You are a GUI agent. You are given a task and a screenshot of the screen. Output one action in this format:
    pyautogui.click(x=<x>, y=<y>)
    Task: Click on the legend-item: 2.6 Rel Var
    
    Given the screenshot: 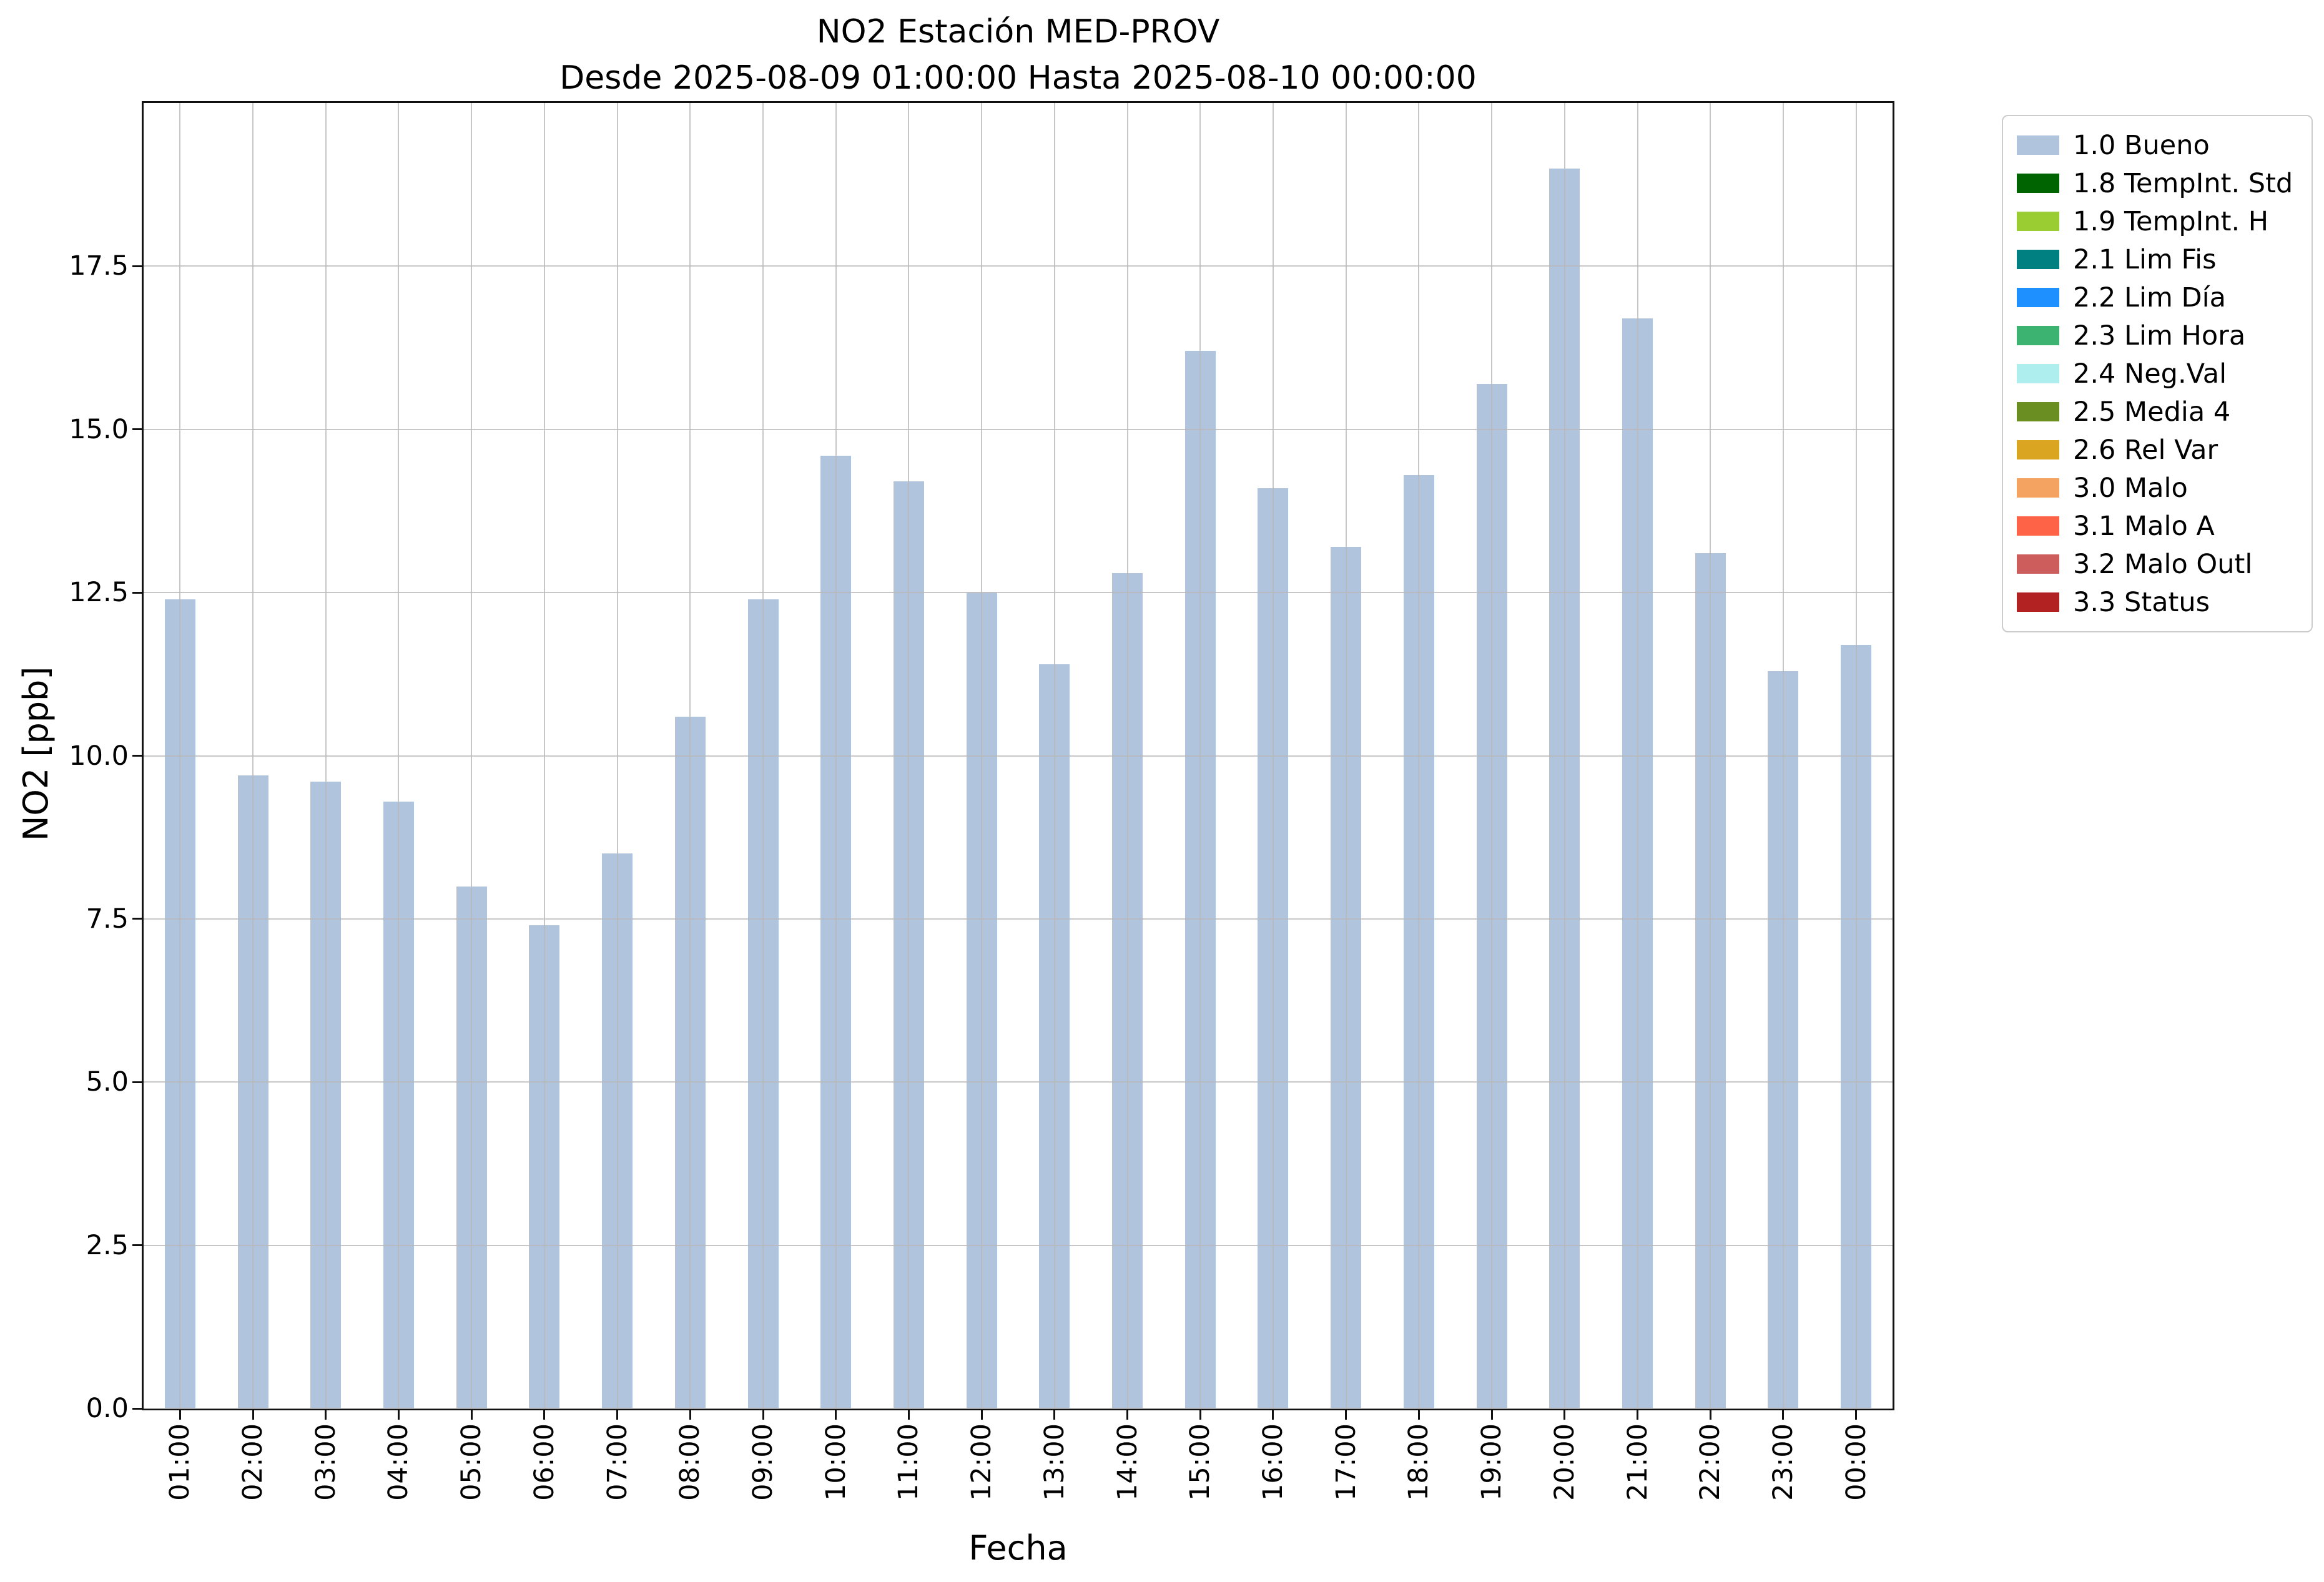 What is the action you would take?
    pyautogui.click(x=2155, y=450)
    